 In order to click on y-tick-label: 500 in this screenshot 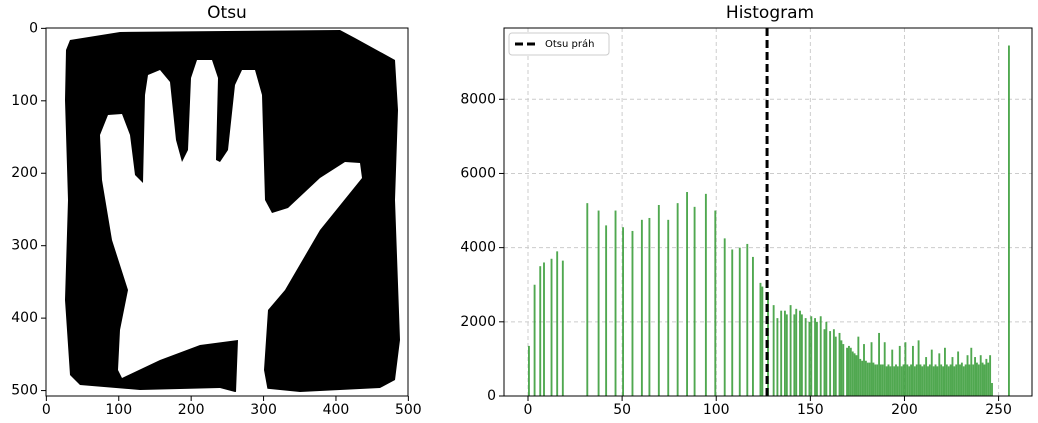, I will do `click(24, 391)`.